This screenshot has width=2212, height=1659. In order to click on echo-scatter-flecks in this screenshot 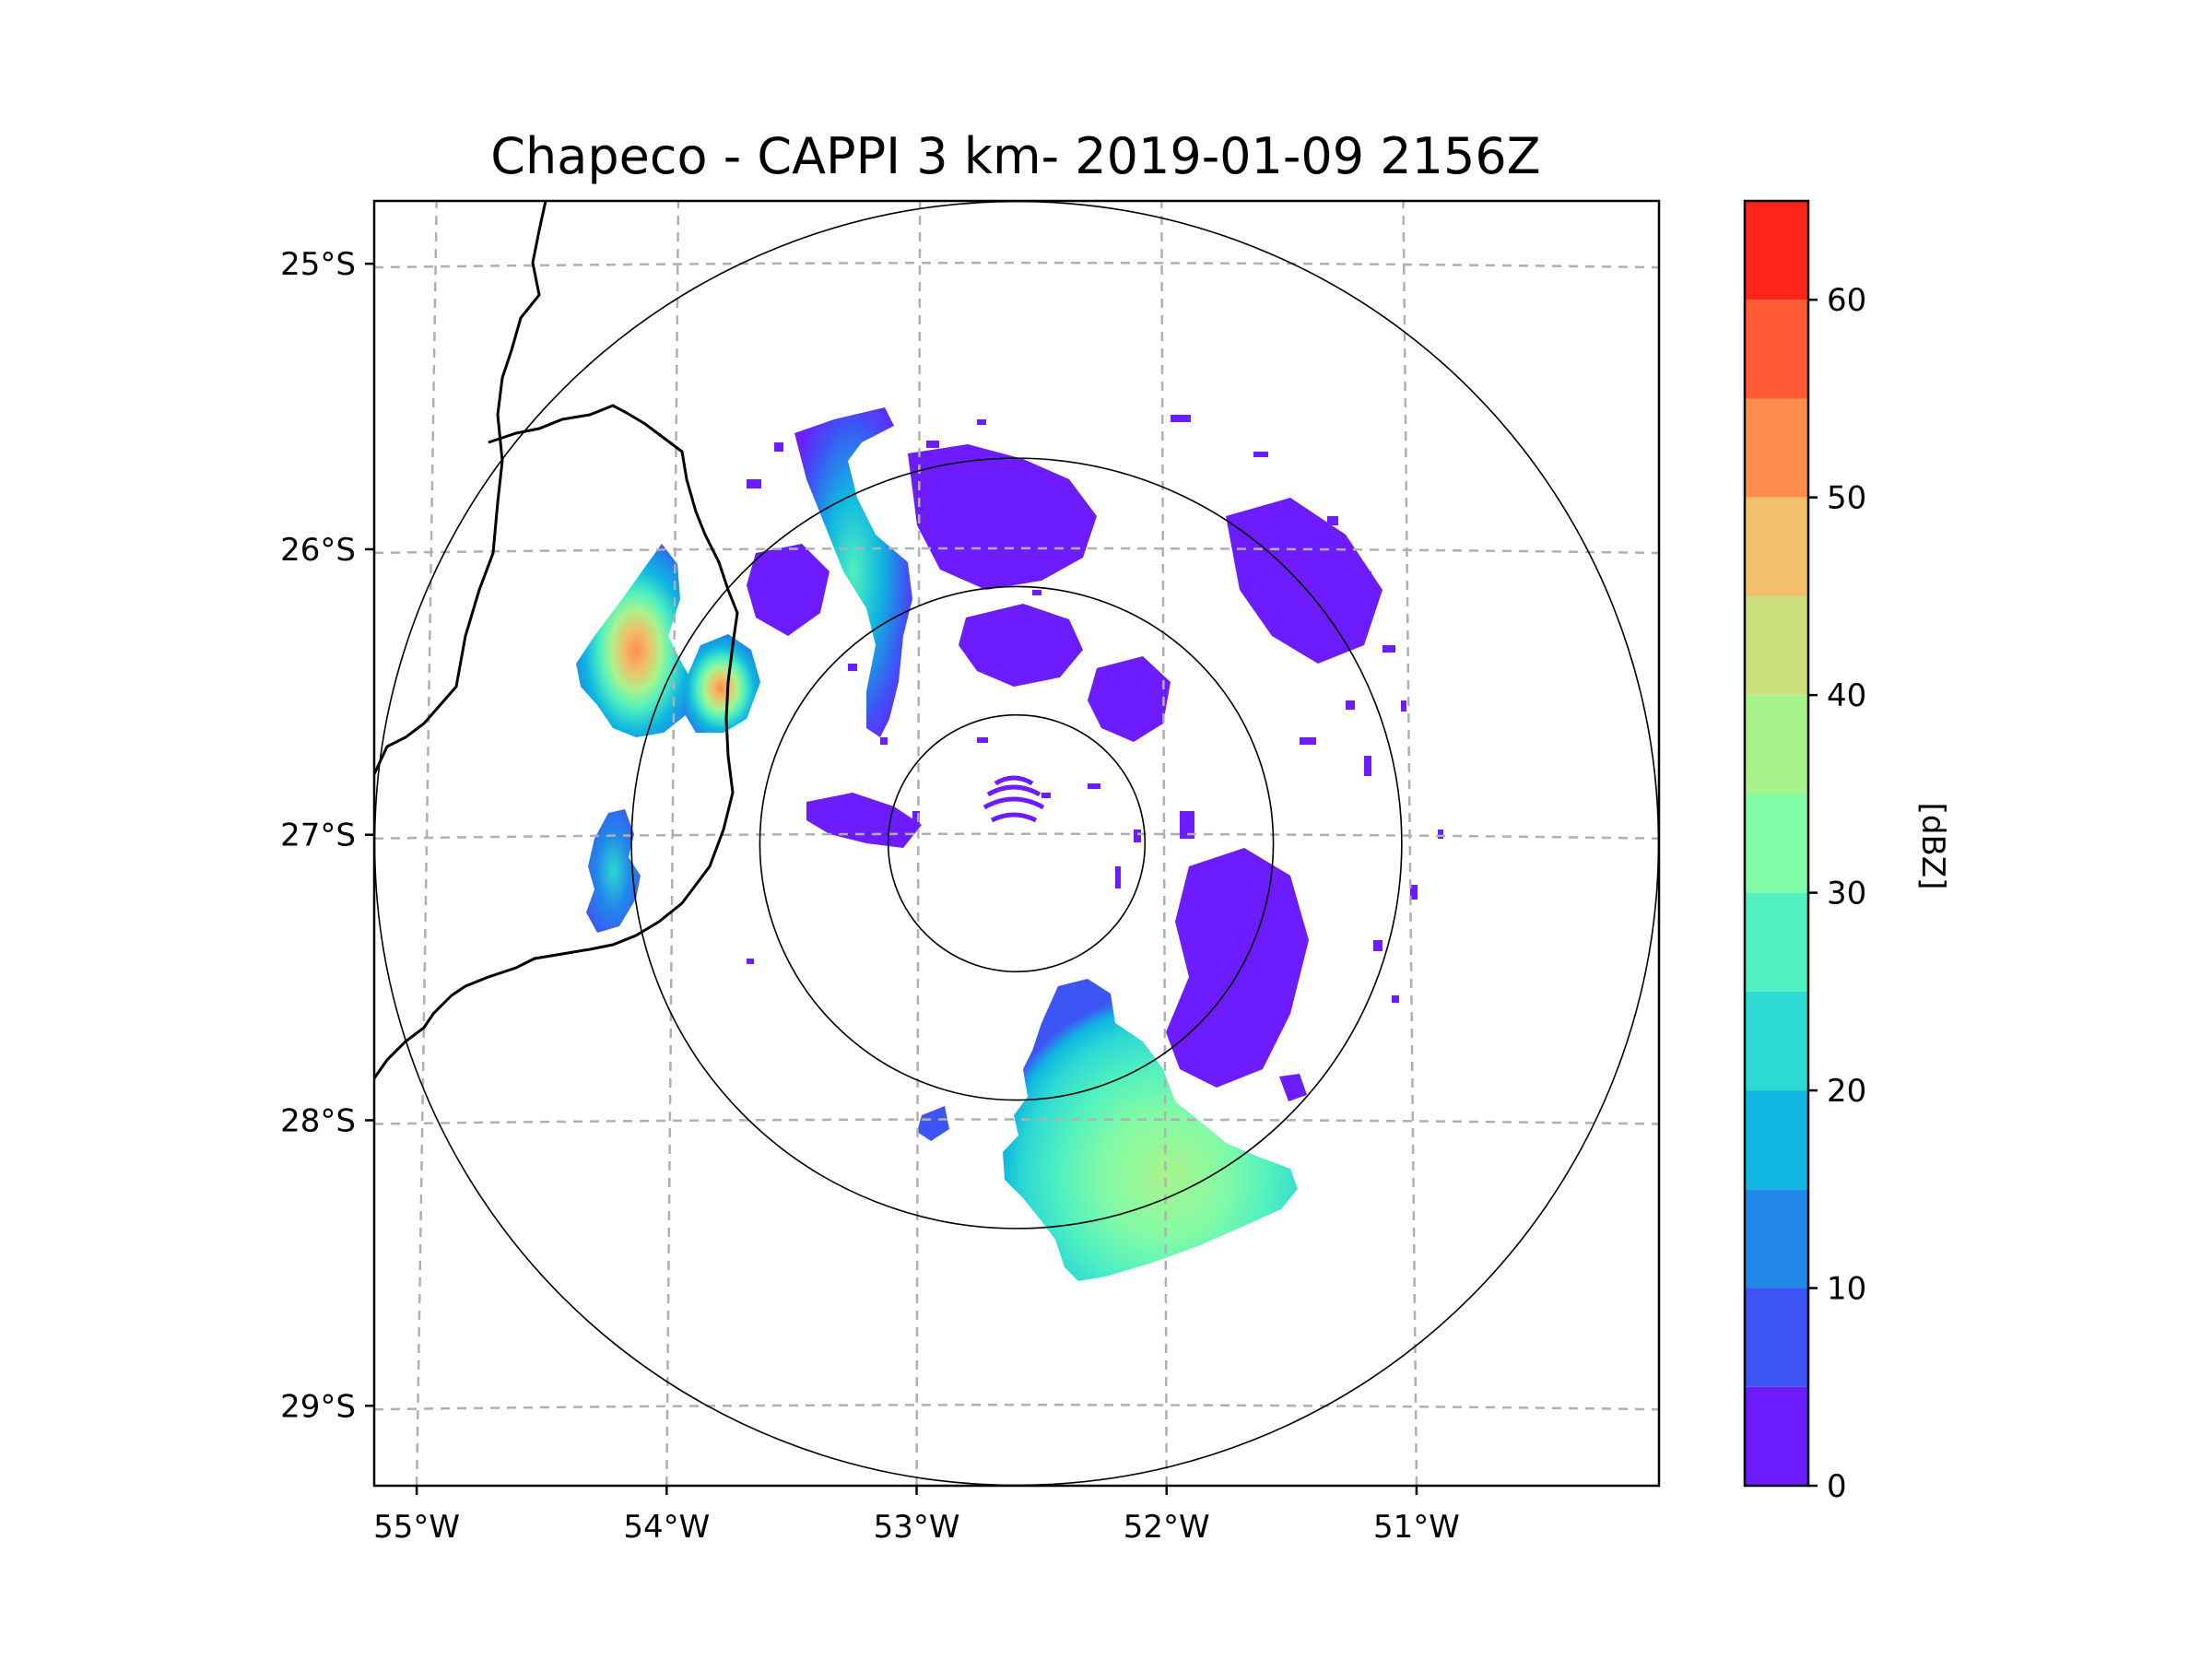, I will do `click(1095, 709)`.